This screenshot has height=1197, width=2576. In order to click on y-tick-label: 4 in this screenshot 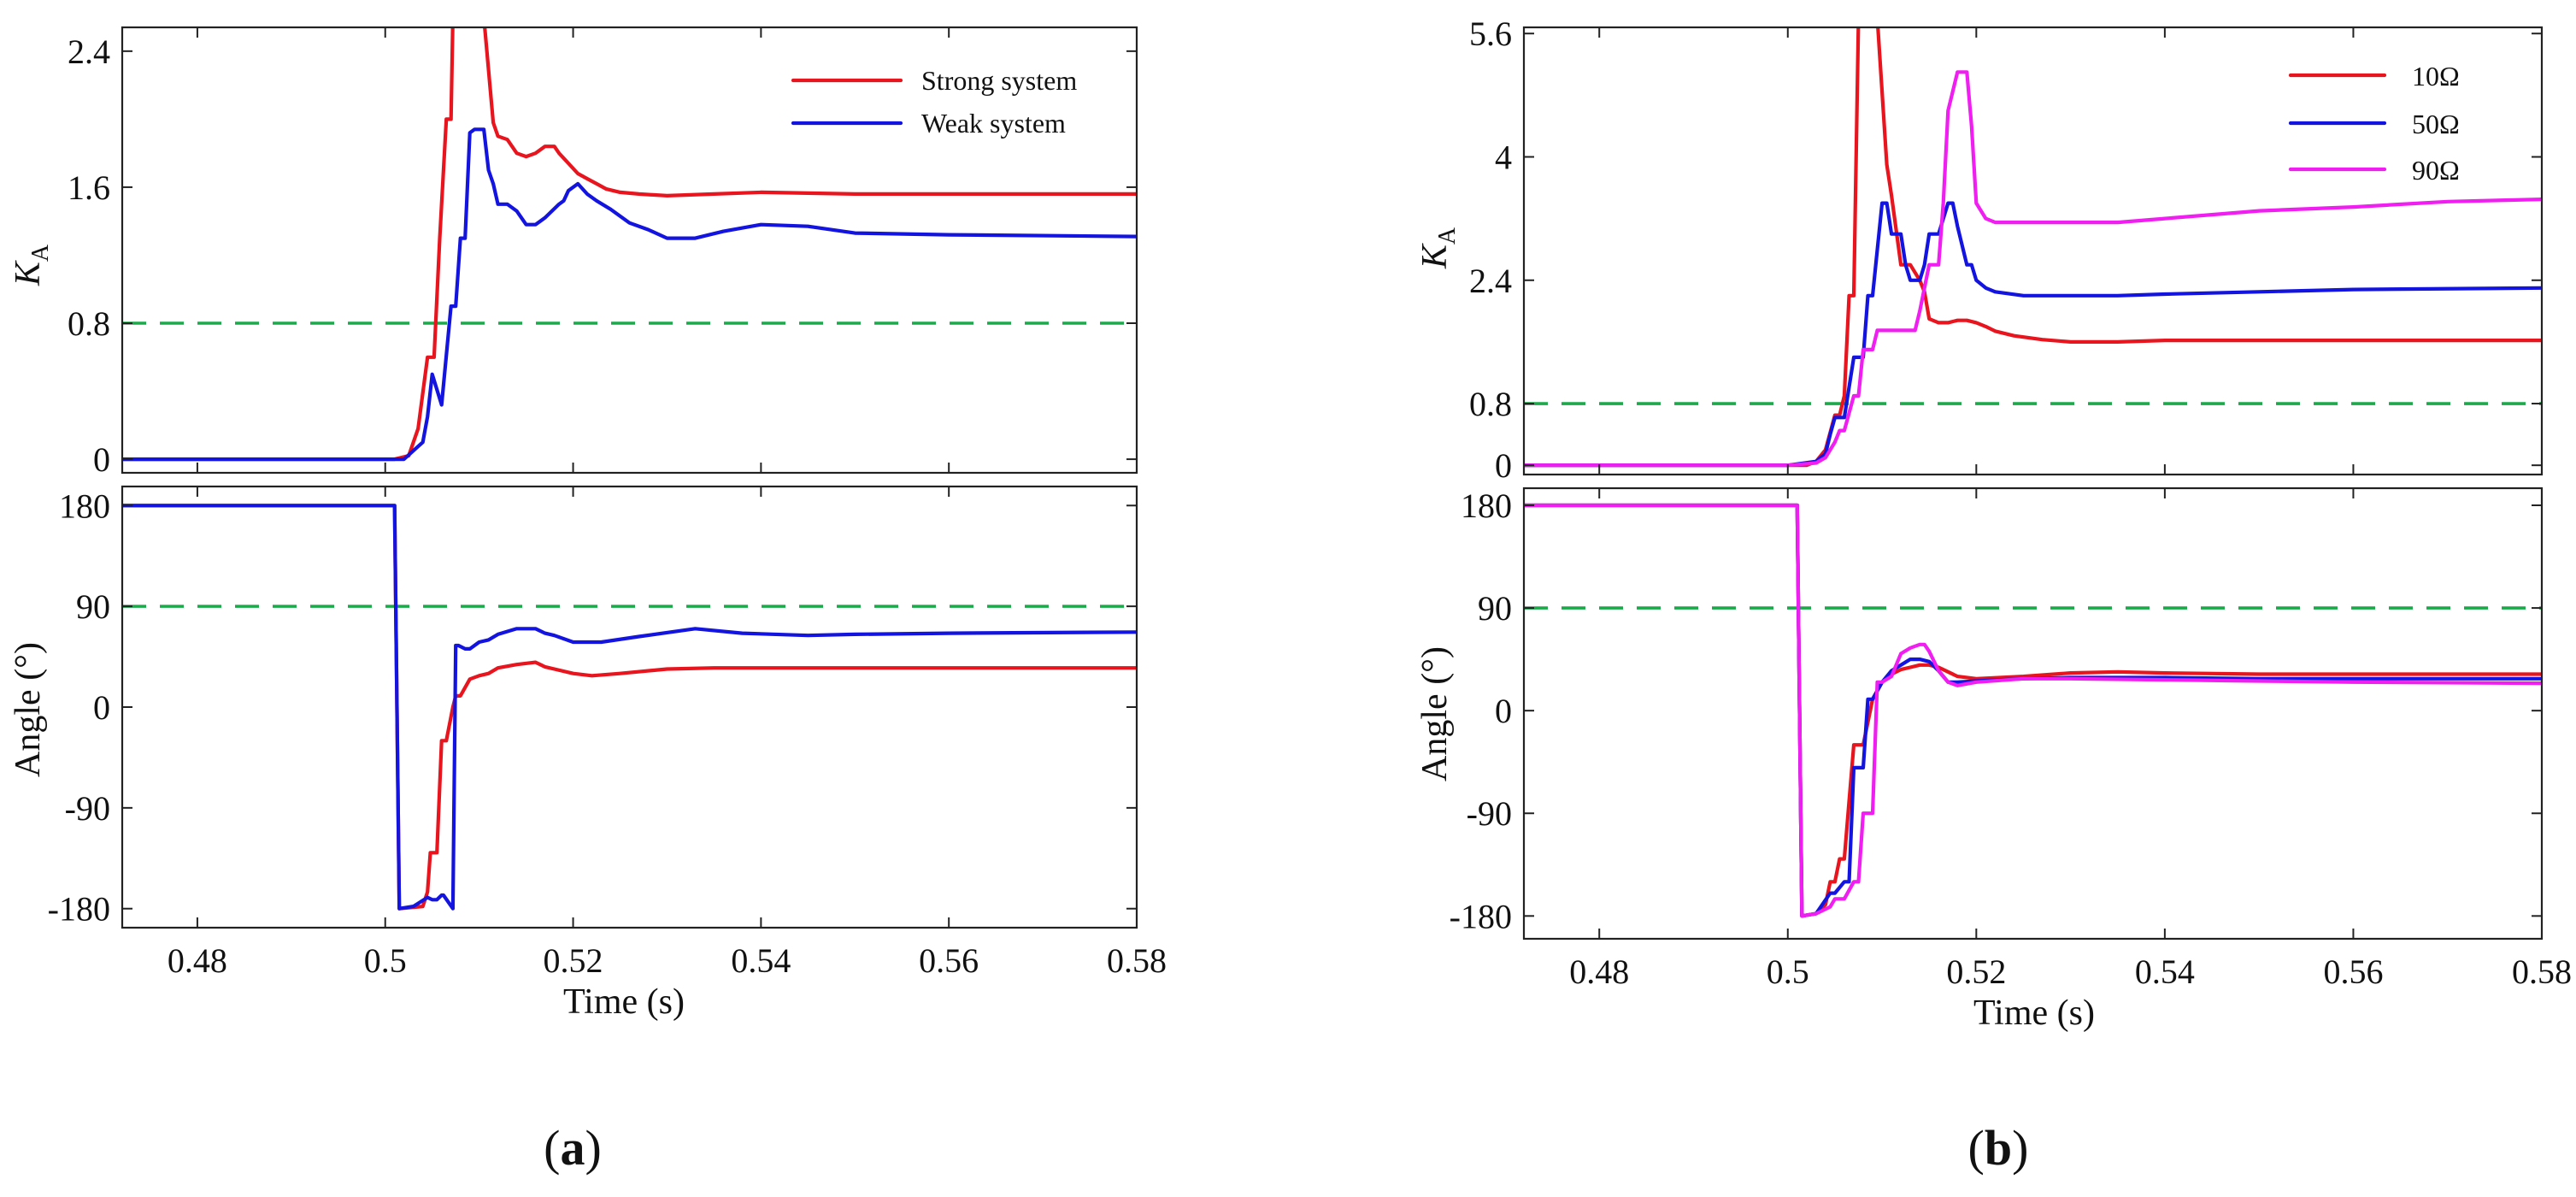, I will do `click(1503, 157)`.